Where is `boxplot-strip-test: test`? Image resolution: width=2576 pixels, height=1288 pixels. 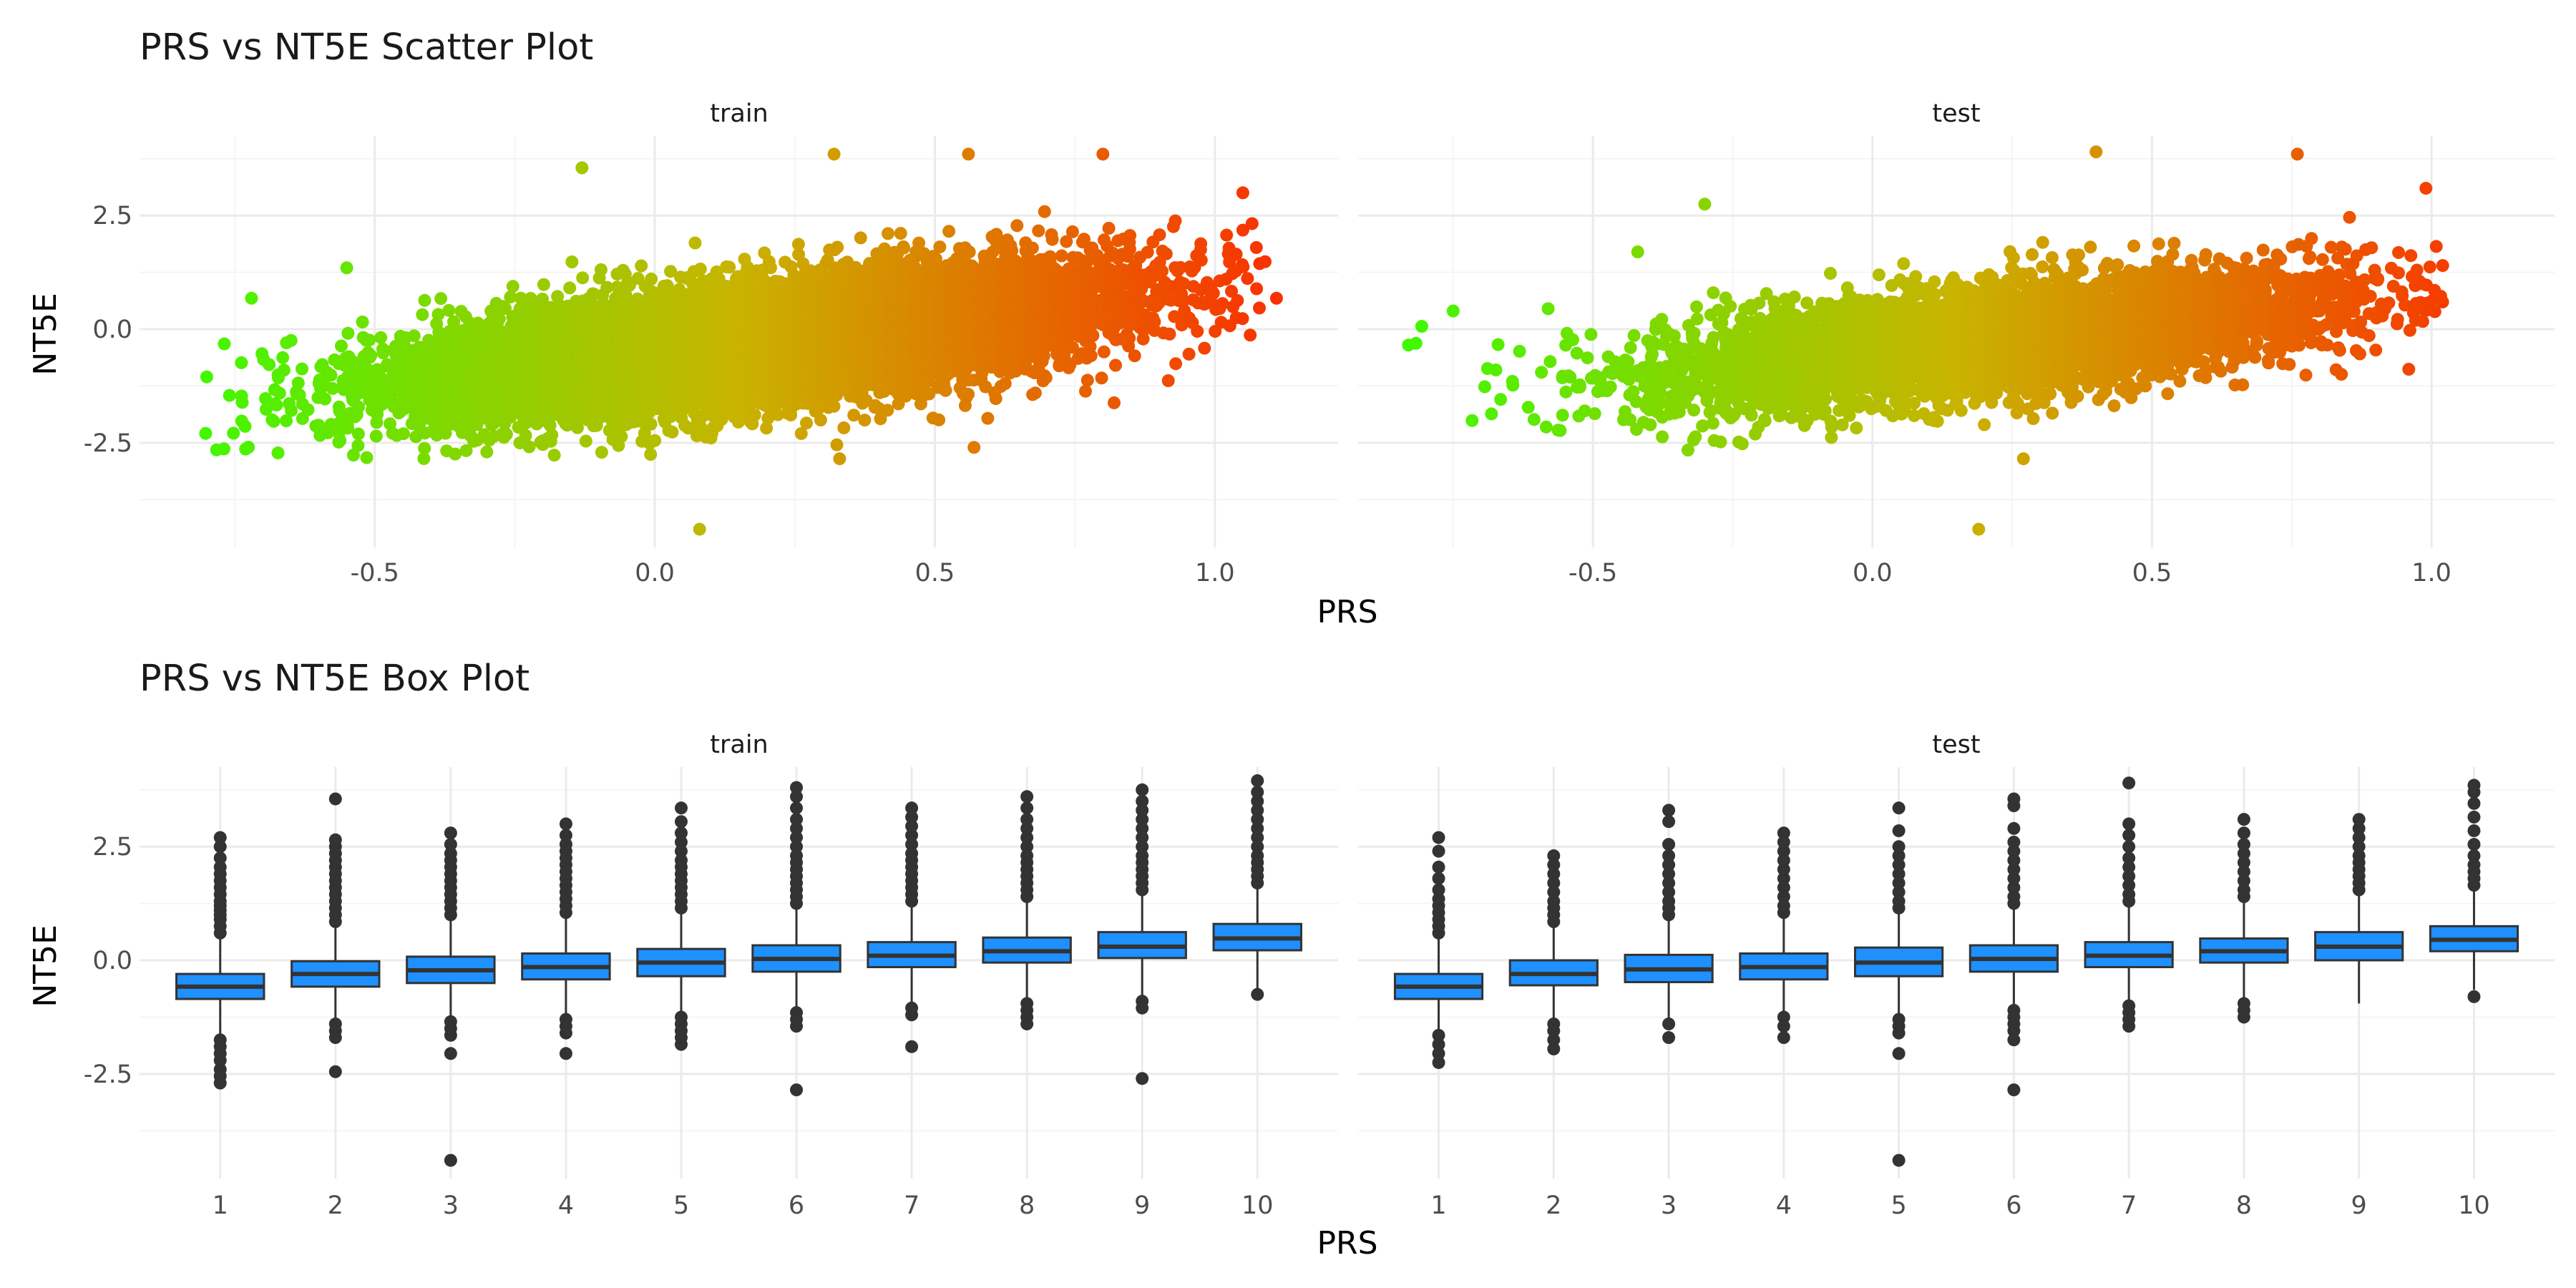 boxplot-strip-test: test is located at coordinates (1956, 745).